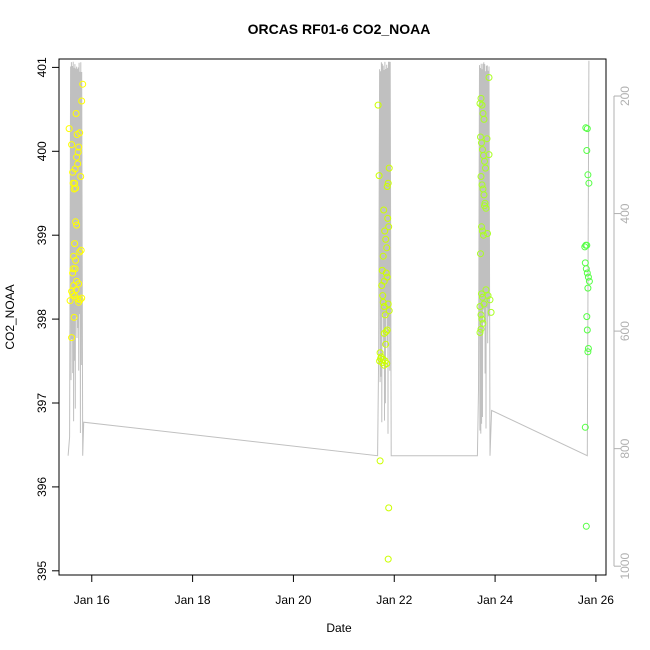  Describe the element at coordinates (339, 29) in the screenshot. I see `chart-title: ORCAS RF01-6 CO2_NOAA` at that location.